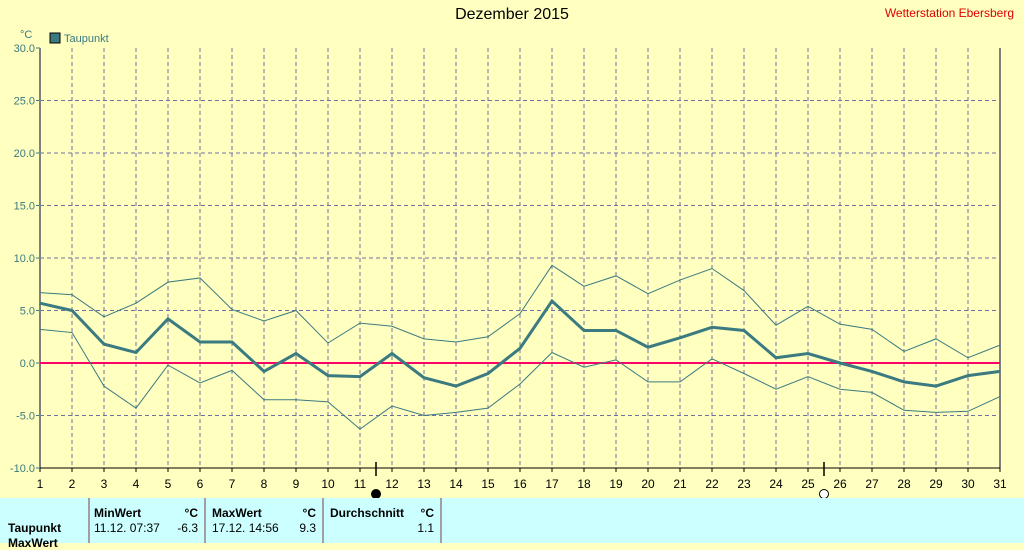 This screenshot has width=1024, height=550. Describe the element at coordinates (307, 528) in the screenshot. I see `max-value: 9.3` at that location.